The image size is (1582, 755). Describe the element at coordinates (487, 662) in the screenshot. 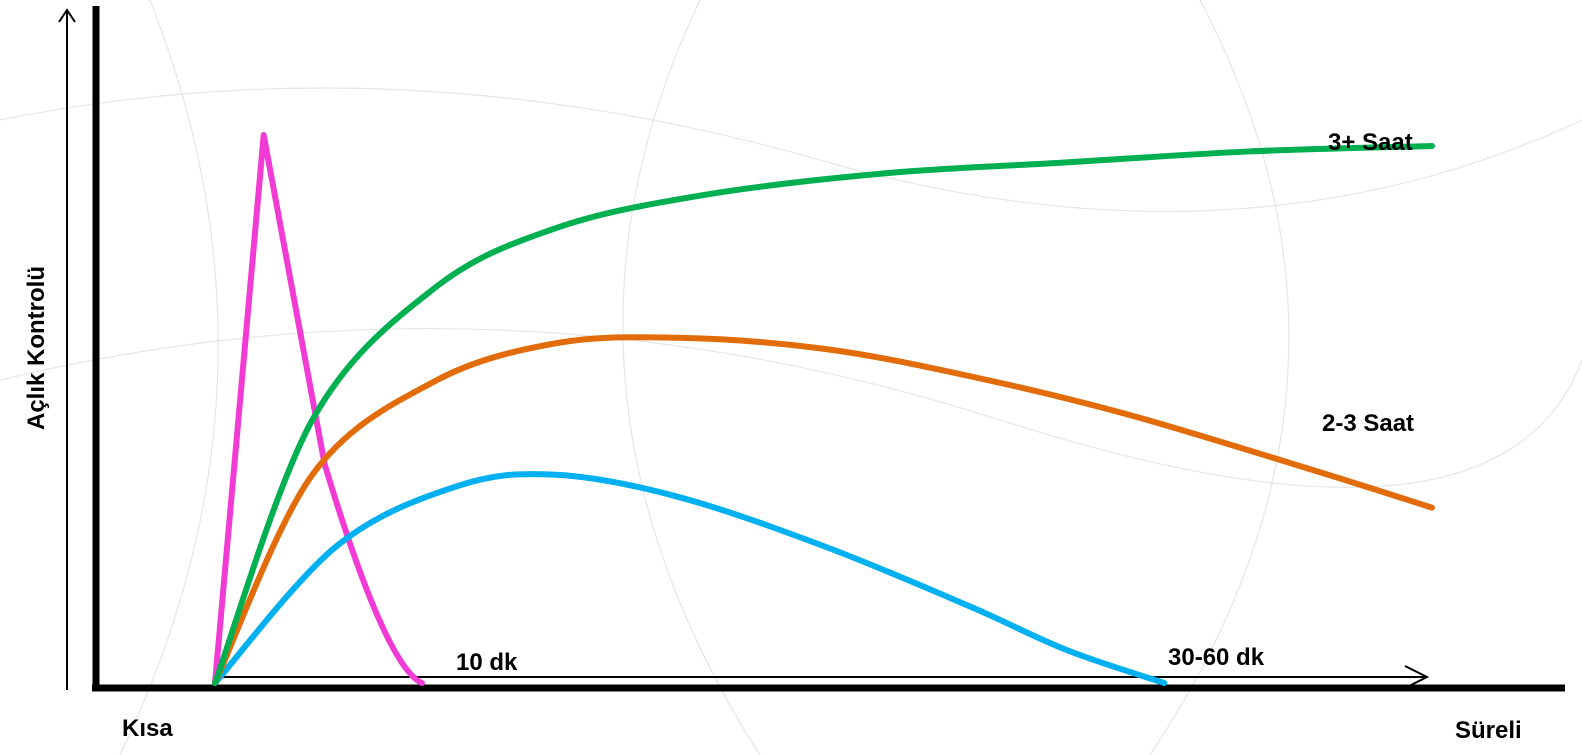

I see `duration-tick-label: 10 dk` at that location.